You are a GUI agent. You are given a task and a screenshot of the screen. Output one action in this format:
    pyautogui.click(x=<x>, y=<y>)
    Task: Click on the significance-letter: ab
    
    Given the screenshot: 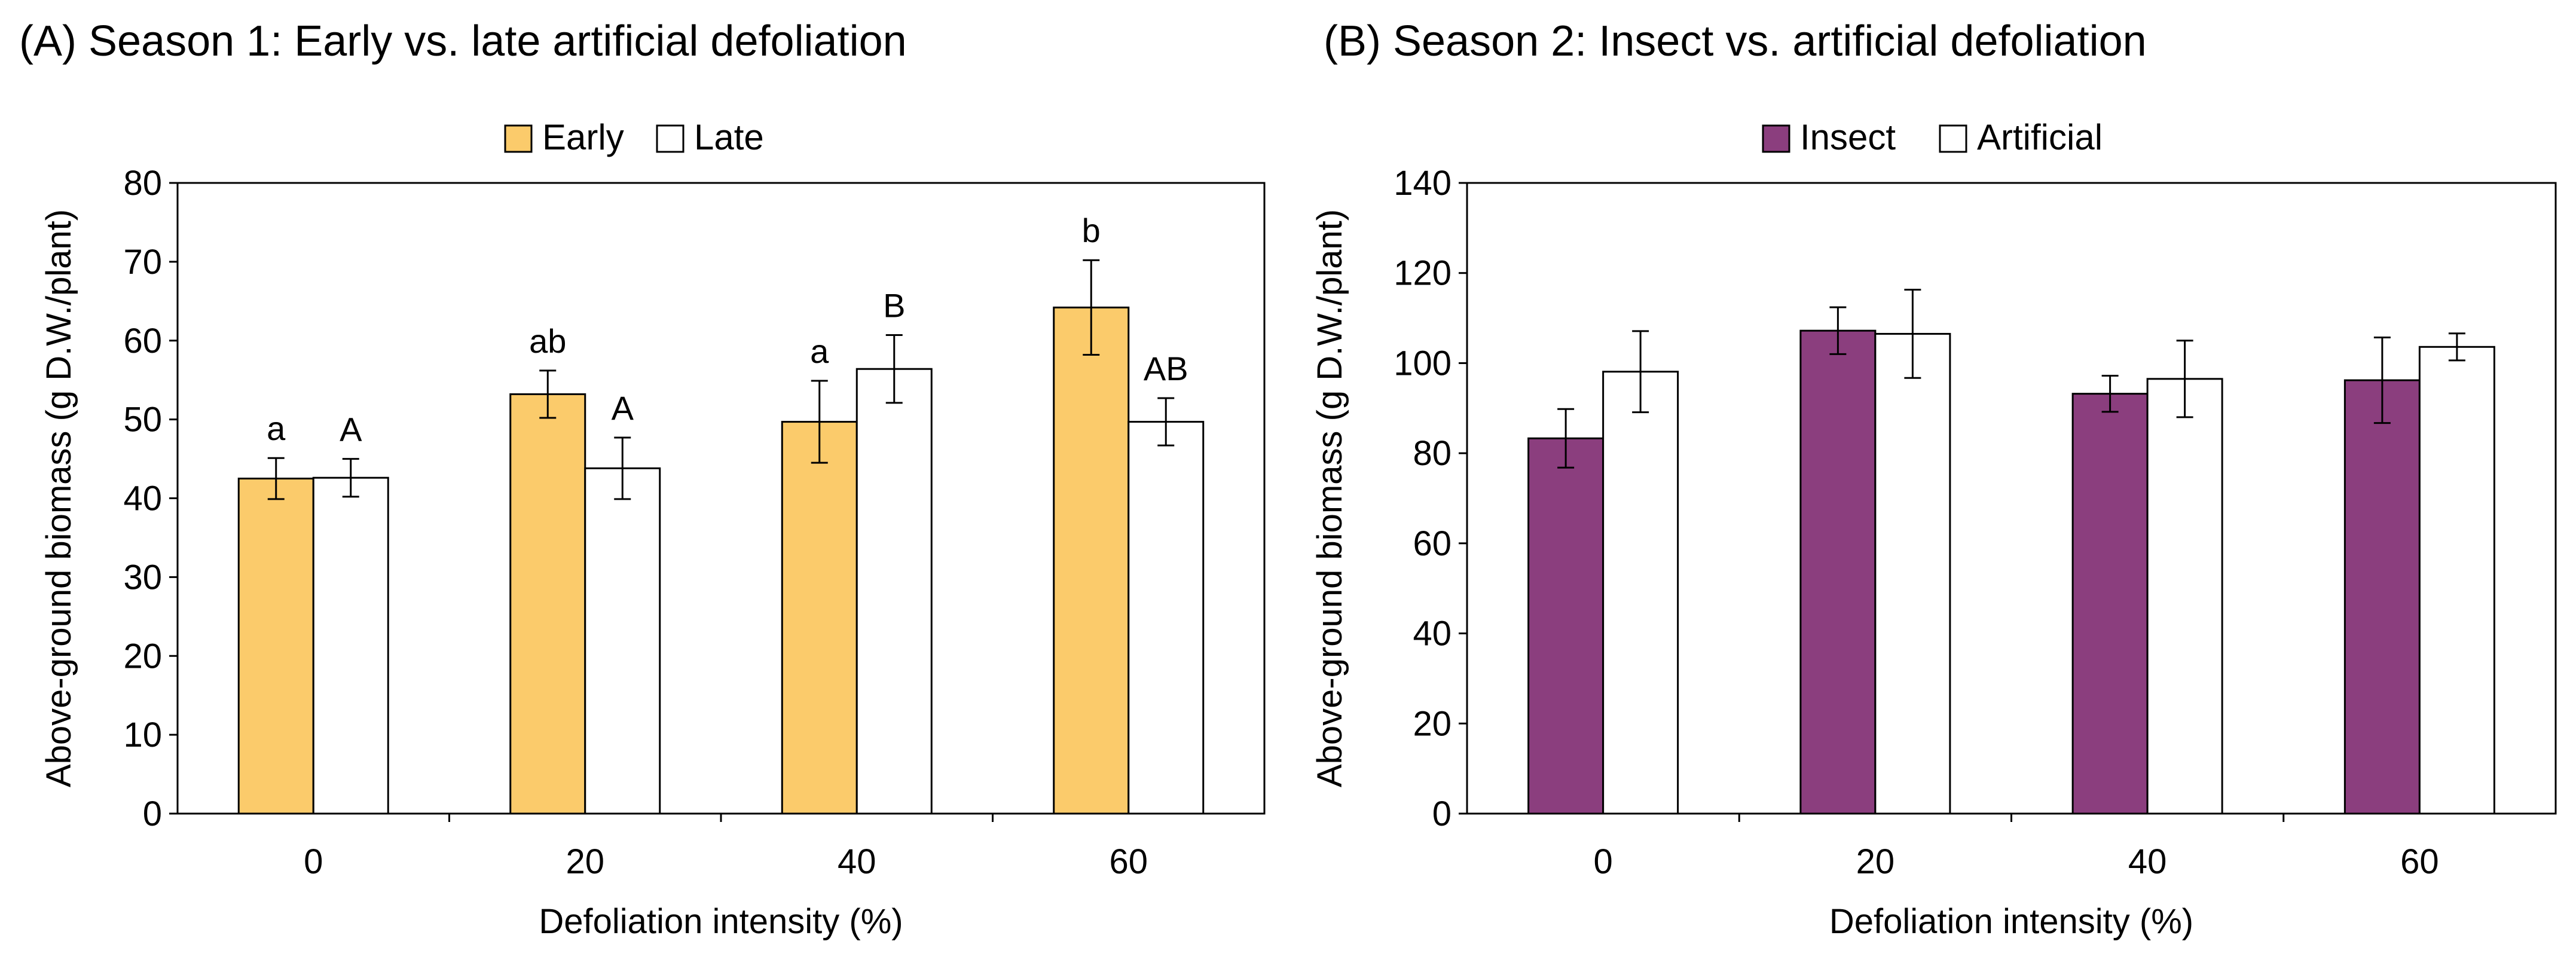 What is the action you would take?
    pyautogui.click(x=547, y=341)
    